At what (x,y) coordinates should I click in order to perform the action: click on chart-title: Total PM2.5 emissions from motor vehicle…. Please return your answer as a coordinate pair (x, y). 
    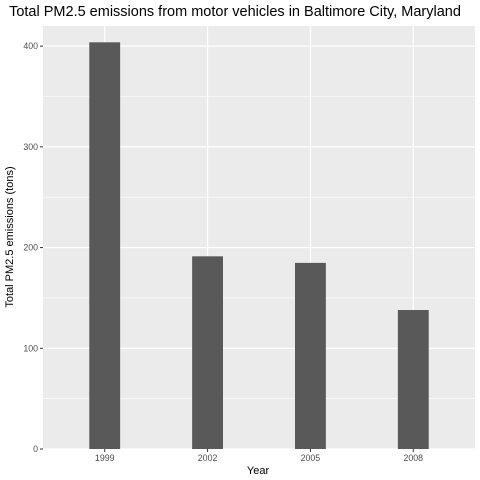
    Looking at the image, I should click on (235, 12).